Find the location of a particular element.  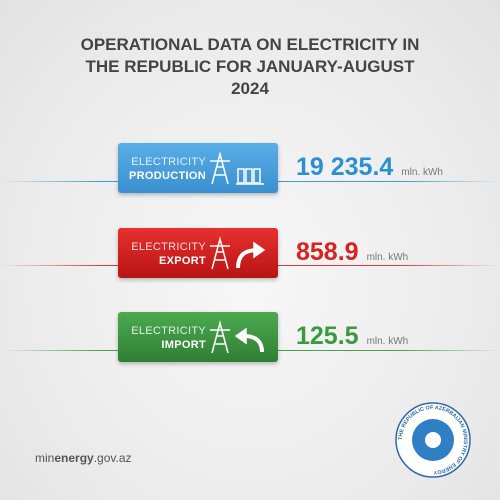

website: minenergy.gov.az is located at coordinates (83, 458).